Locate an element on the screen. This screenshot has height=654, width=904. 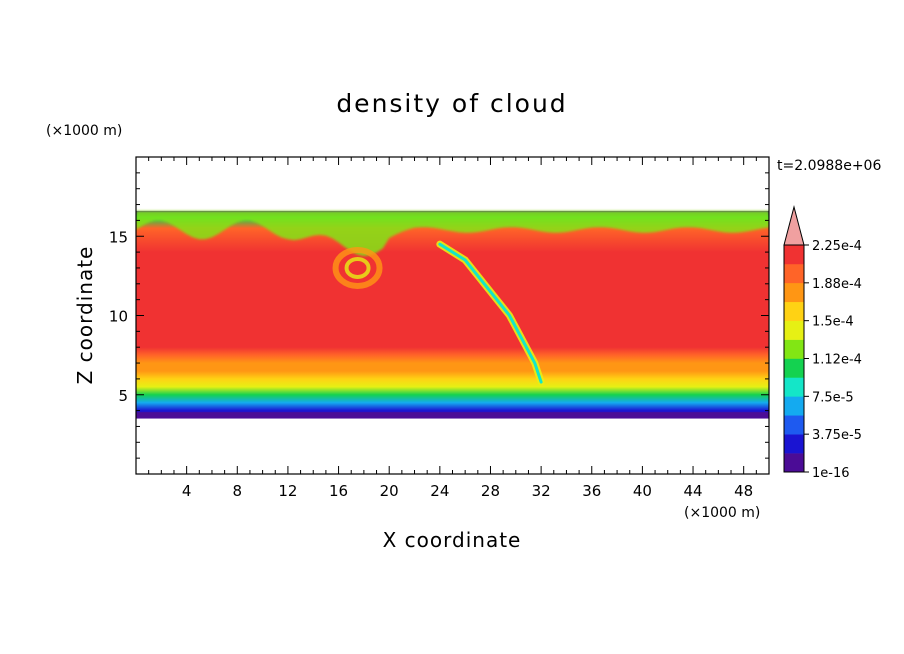
colorbar-label: 2.25e-4 is located at coordinates (837, 246).